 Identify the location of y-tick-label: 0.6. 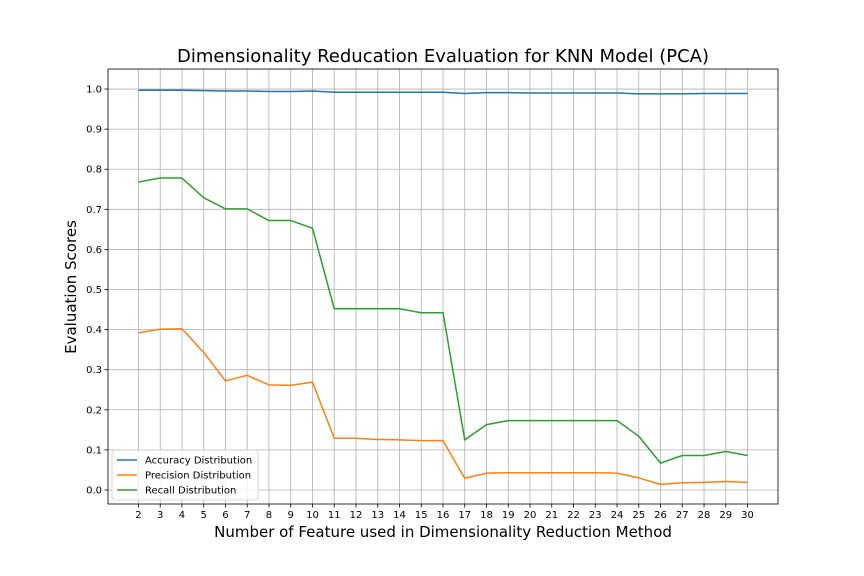
(94, 250).